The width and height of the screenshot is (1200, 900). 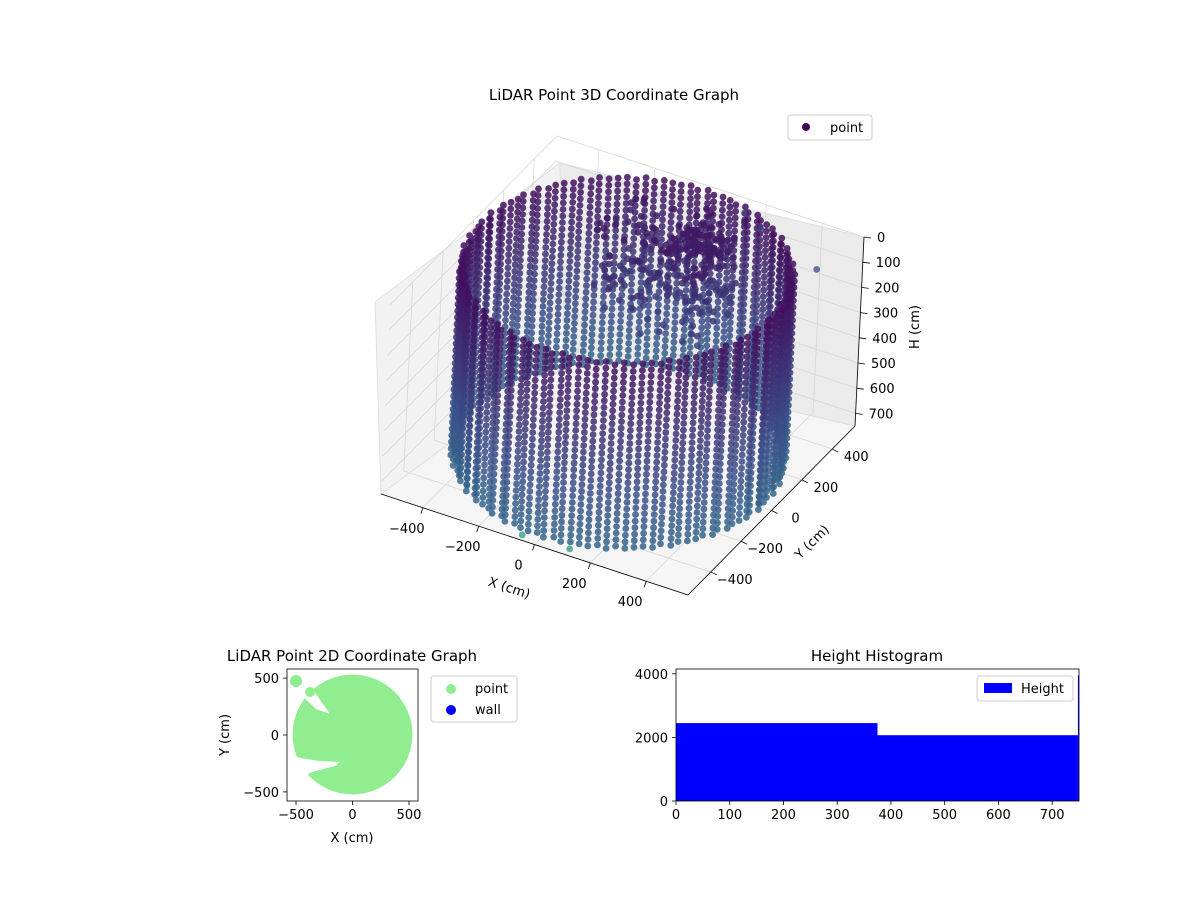 I want to click on y-tick-label: 400, so click(x=856, y=457).